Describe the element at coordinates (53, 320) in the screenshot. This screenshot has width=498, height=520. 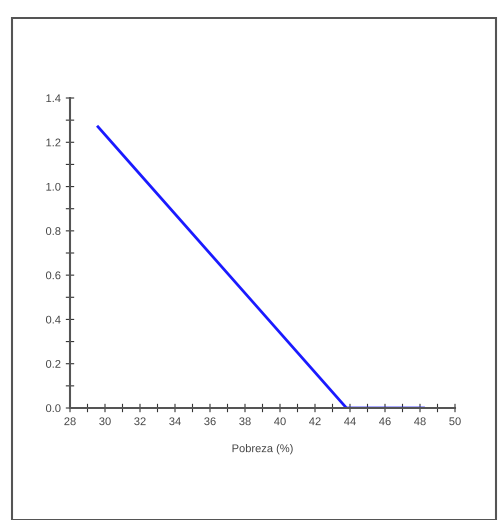
I see `y-tick-label: 0.4` at that location.